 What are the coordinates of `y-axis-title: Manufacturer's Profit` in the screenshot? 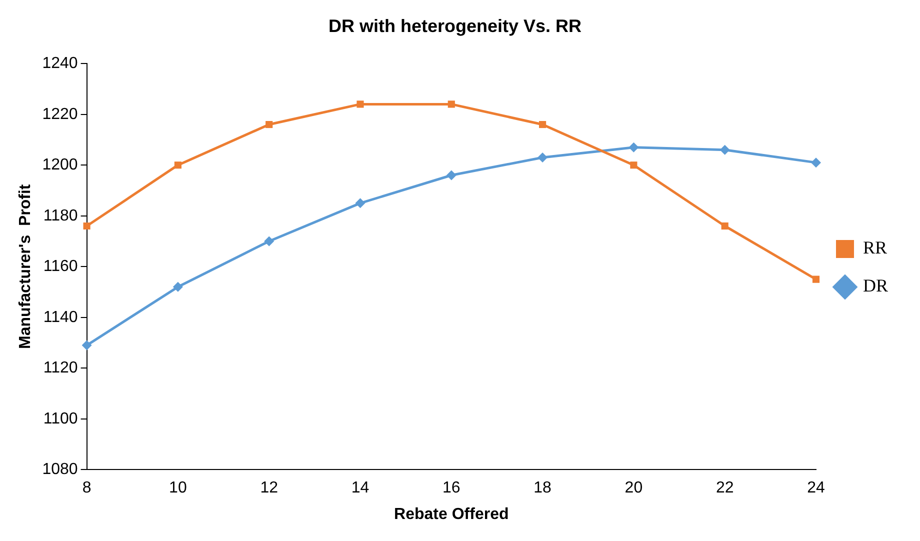 It's located at (25, 266).